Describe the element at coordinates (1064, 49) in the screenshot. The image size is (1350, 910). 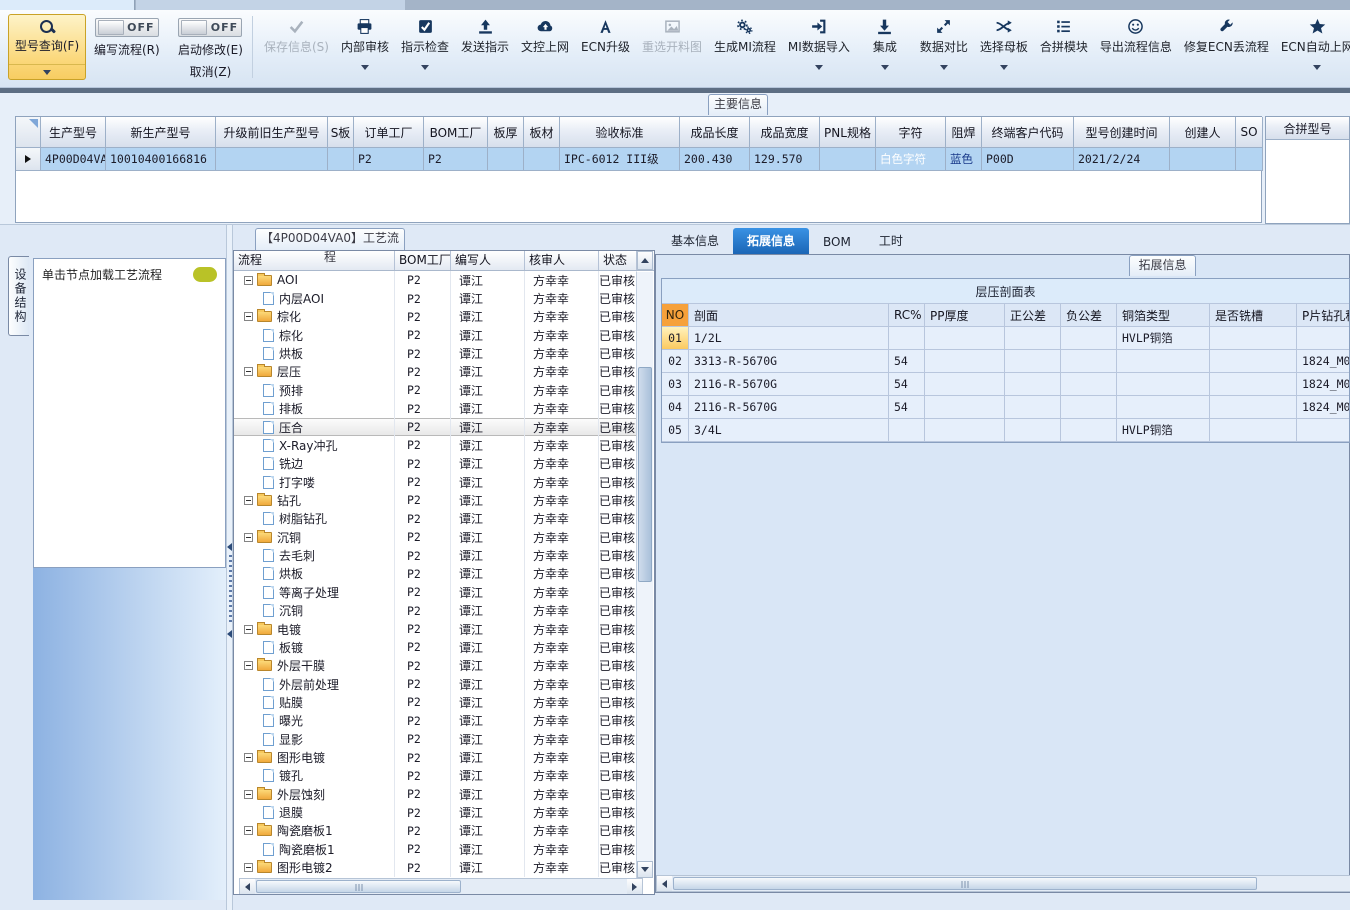
I see `toolbar-button: 合拼模块` at that location.